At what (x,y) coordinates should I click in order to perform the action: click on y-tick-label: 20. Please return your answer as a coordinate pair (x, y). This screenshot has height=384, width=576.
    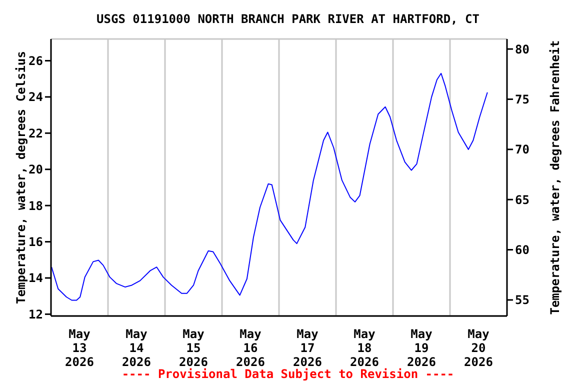
    Looking at the image, I should click on (35, 169).